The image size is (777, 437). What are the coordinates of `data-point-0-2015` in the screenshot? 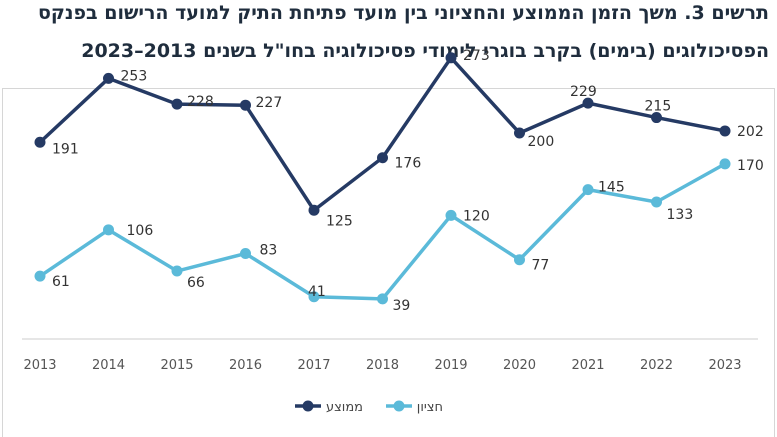 It's located at (177, 104).